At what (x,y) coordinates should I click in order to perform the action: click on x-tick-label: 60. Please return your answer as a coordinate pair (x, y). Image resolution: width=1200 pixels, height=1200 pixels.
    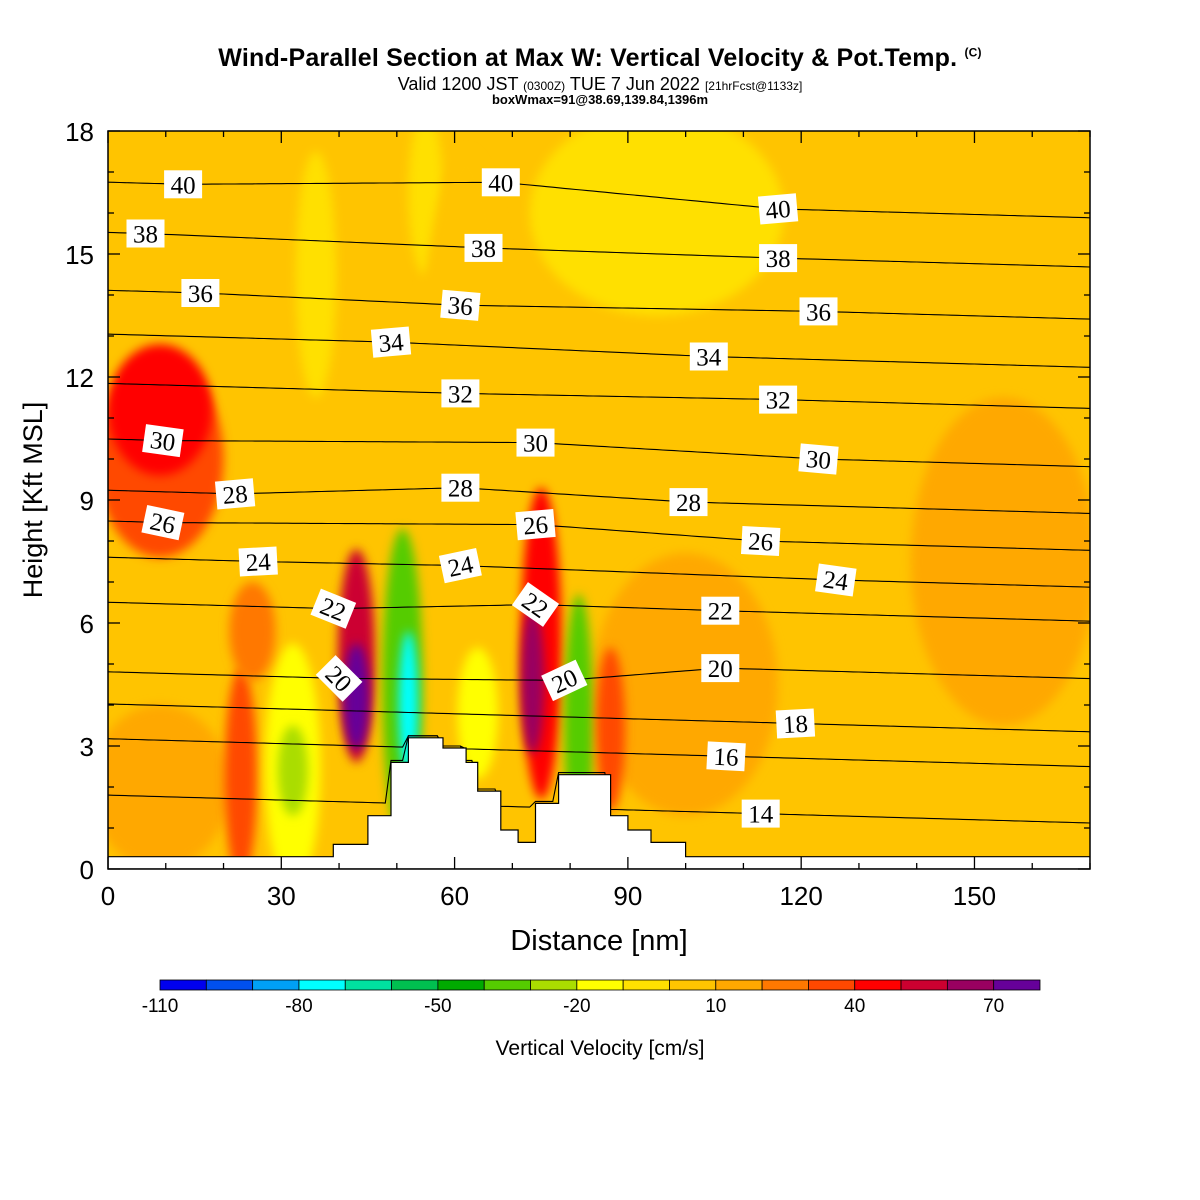
    Looking at the image, I should click on (454, 896).